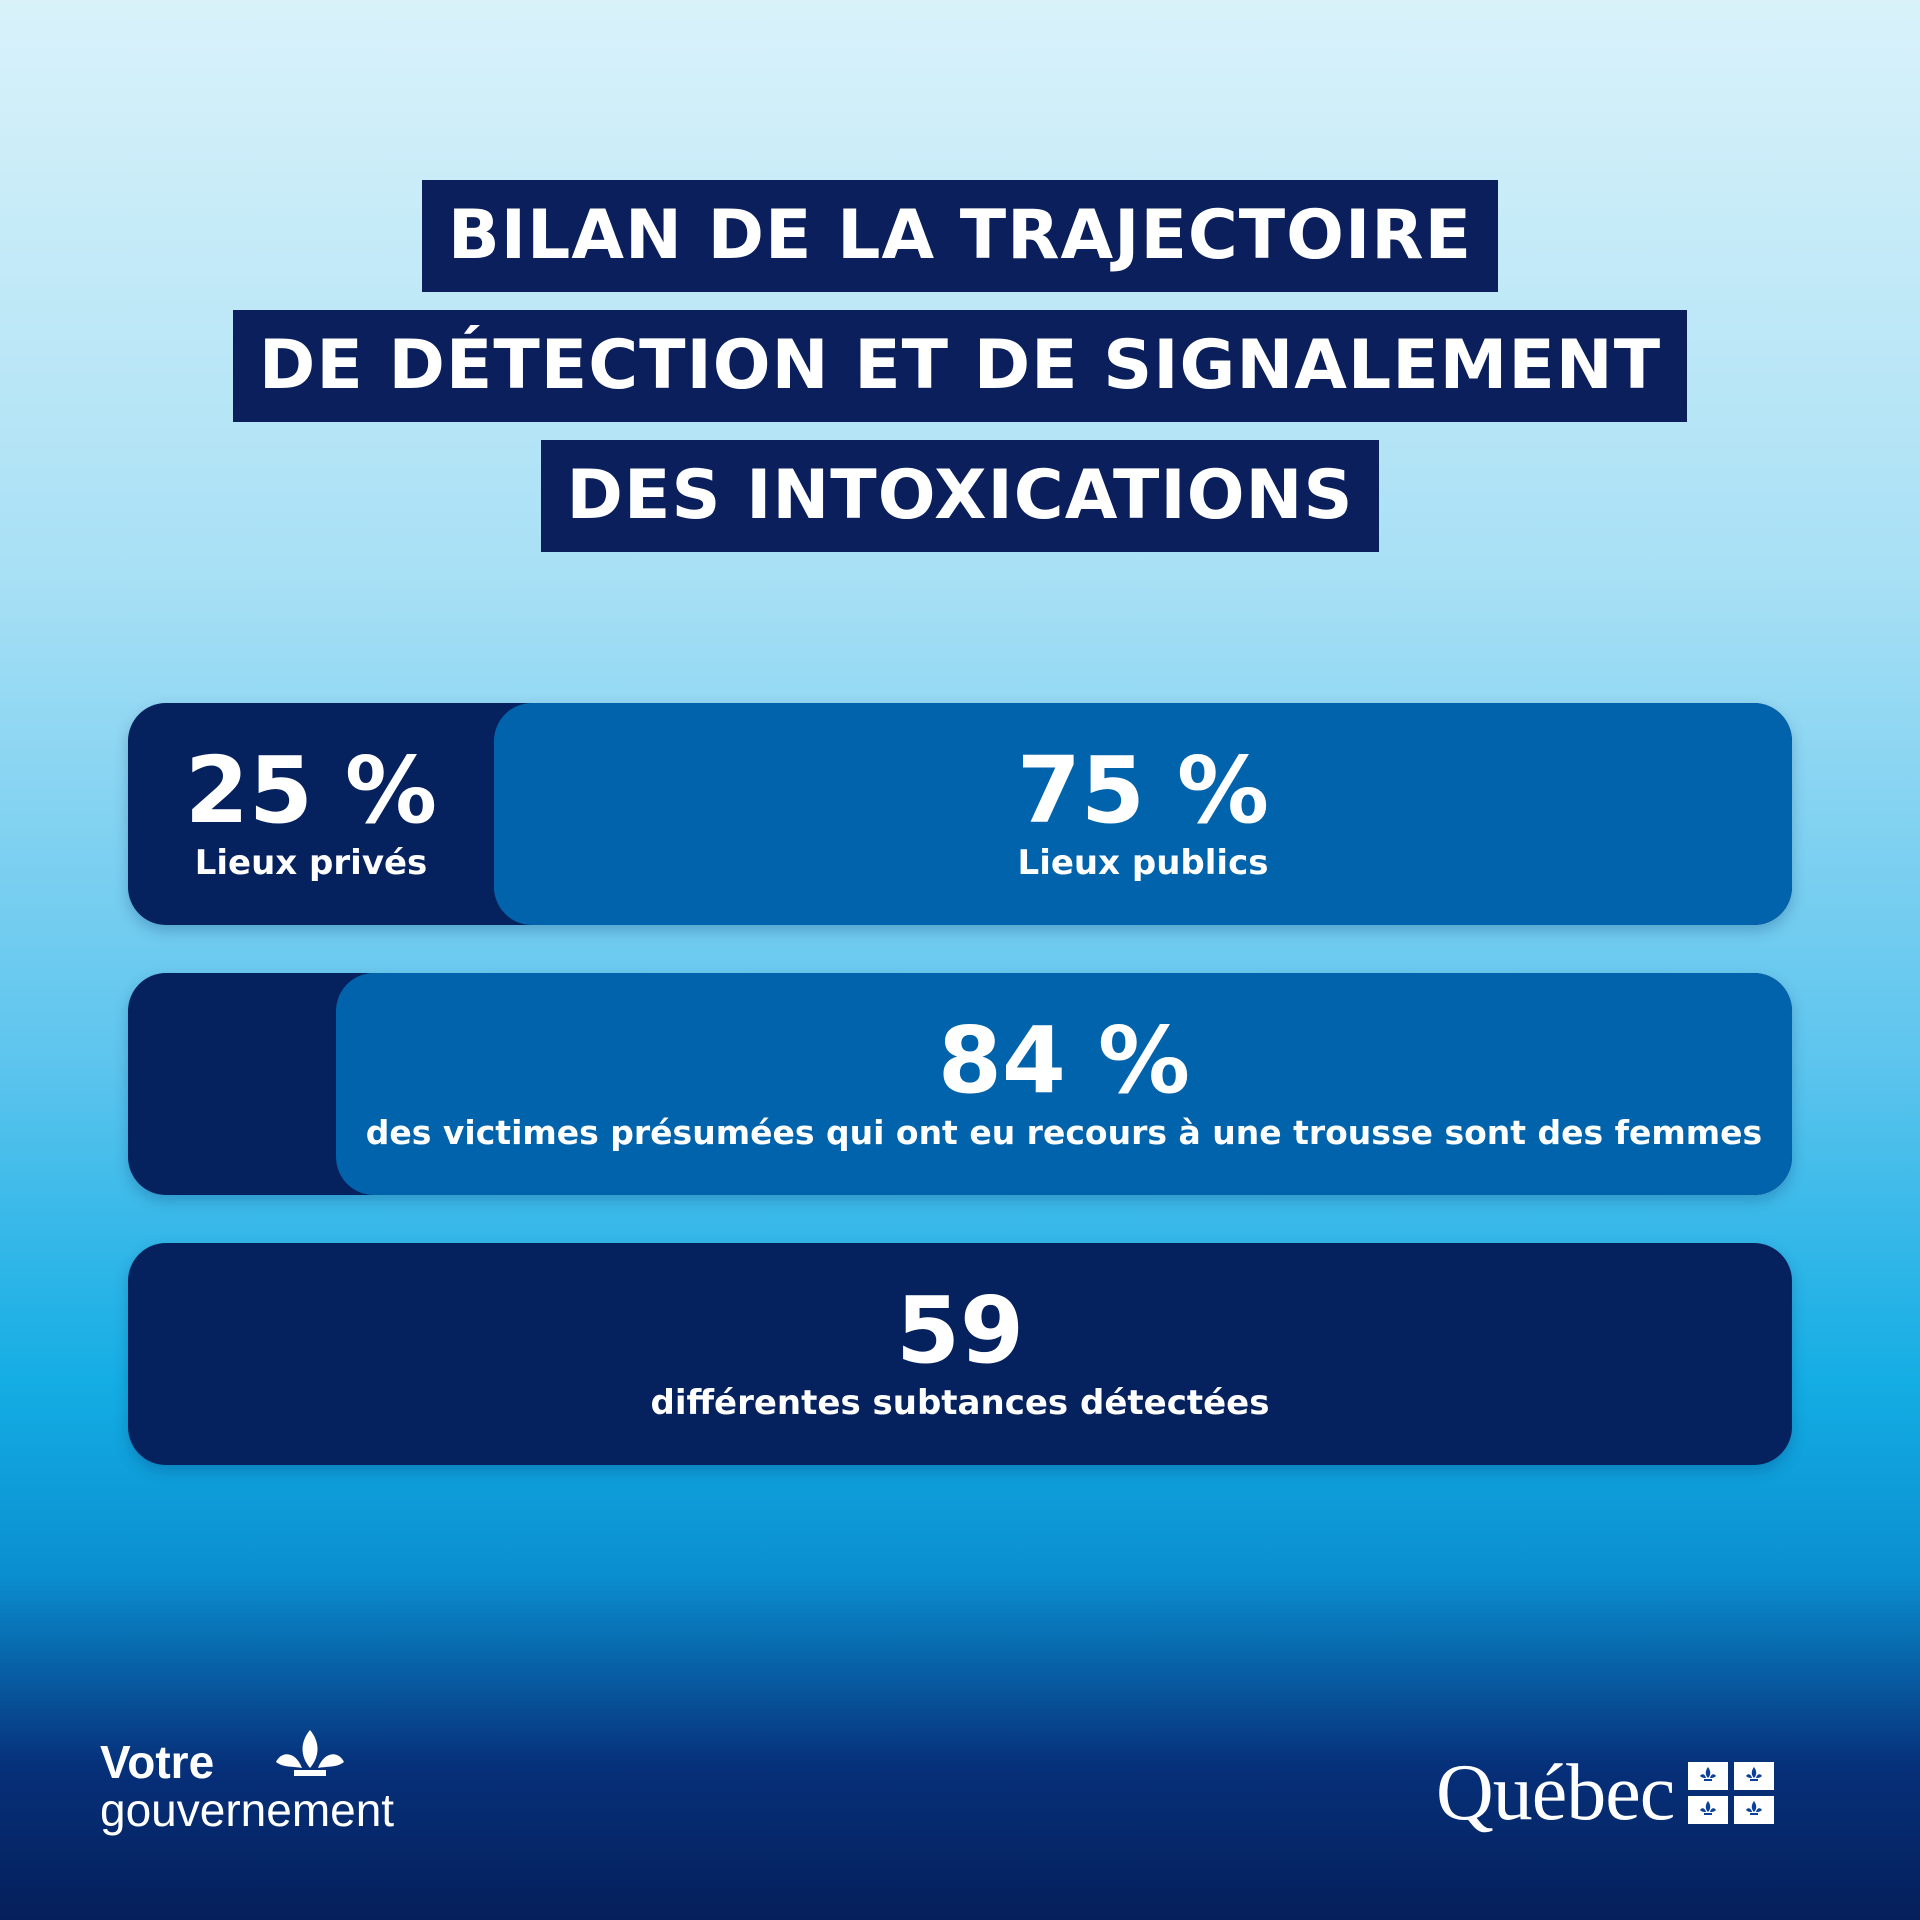  Describe the element at coordinates (1143, 863) in the screenshot. I see `stat-public-label: Lieux publics` at that location.